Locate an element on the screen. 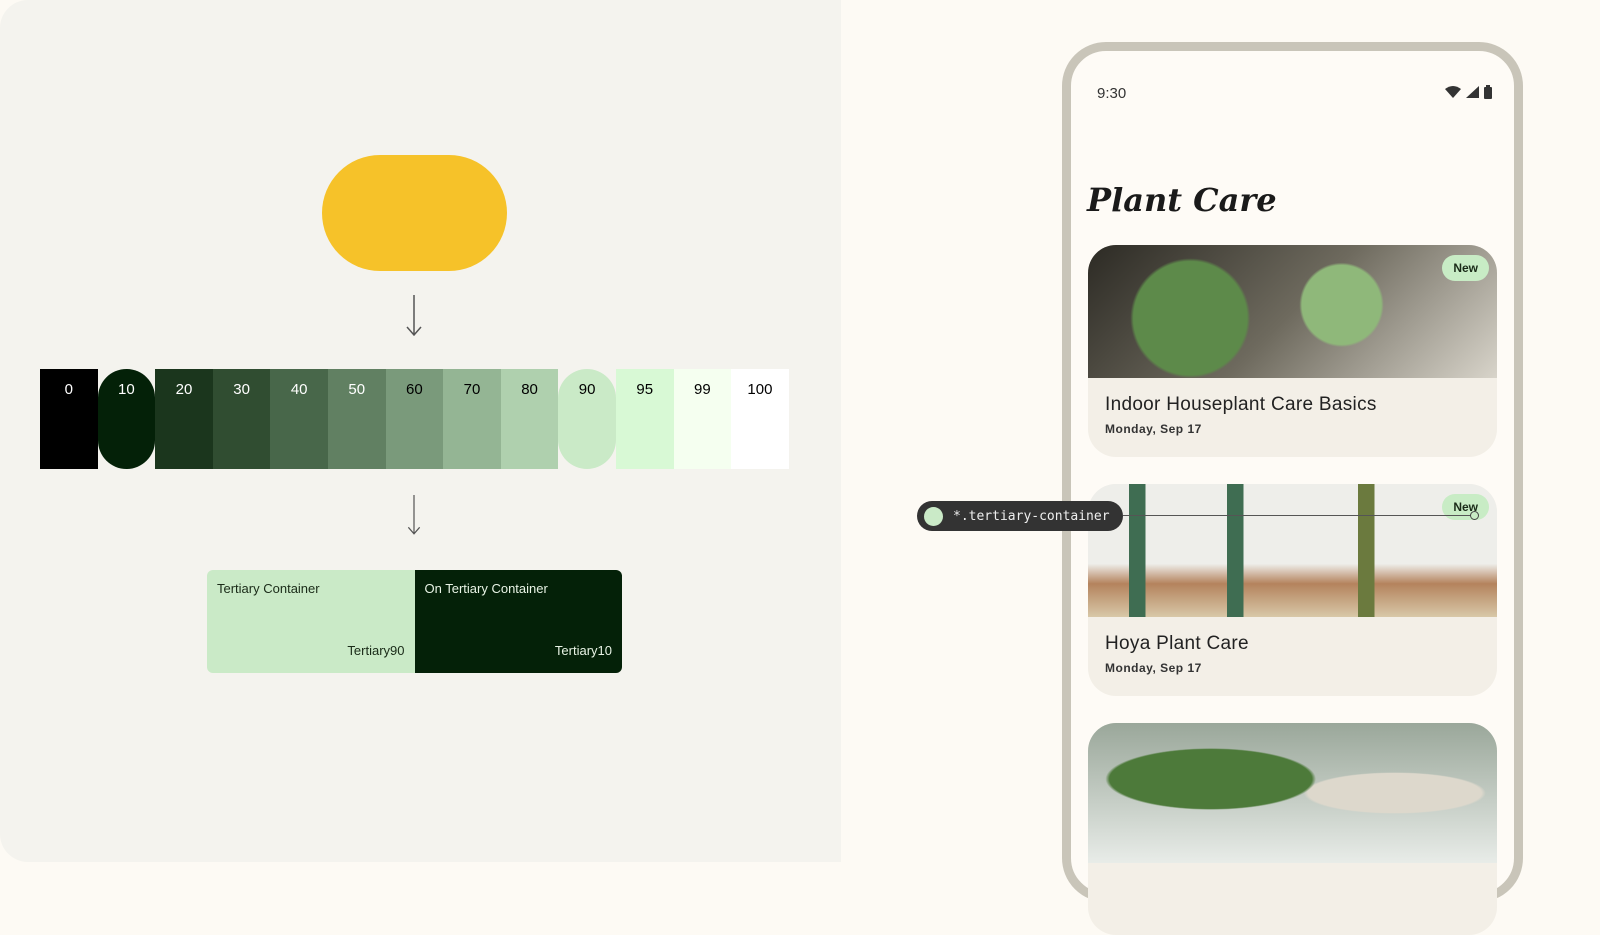  signal-icon is located at coordinates (1472, 92).